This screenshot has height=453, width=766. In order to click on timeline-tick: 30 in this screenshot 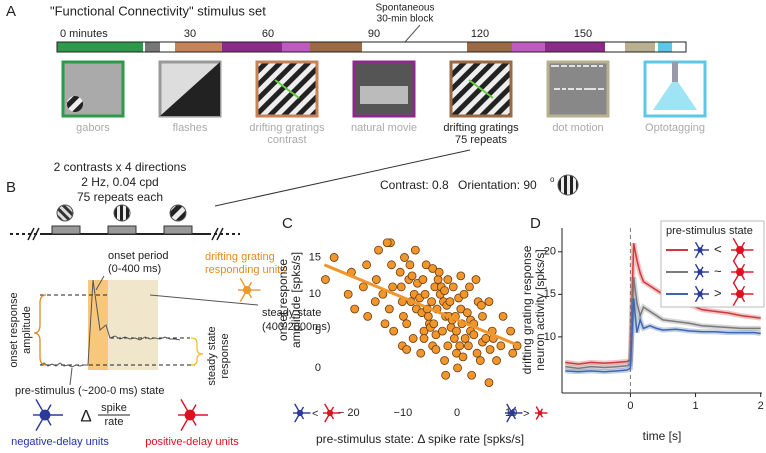, I will do `click(190, 34)`.